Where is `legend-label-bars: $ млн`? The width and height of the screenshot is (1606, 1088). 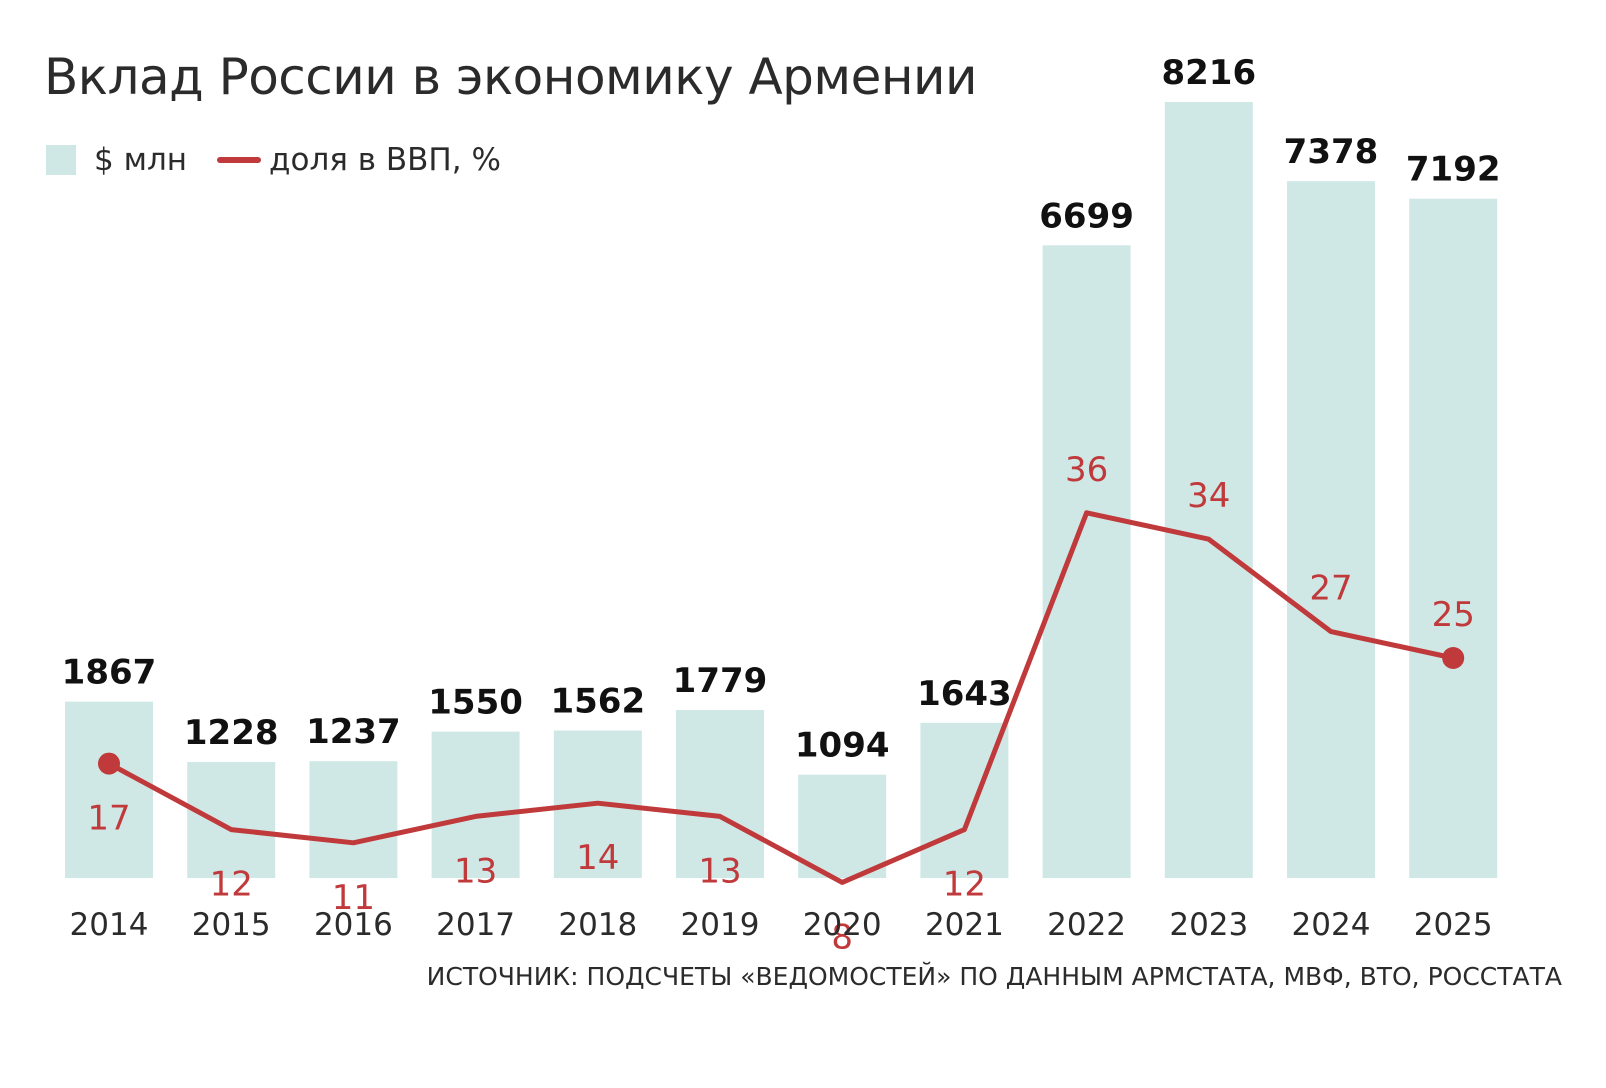
legend-label-bars: $ млн is located at coordinates (141, 160).